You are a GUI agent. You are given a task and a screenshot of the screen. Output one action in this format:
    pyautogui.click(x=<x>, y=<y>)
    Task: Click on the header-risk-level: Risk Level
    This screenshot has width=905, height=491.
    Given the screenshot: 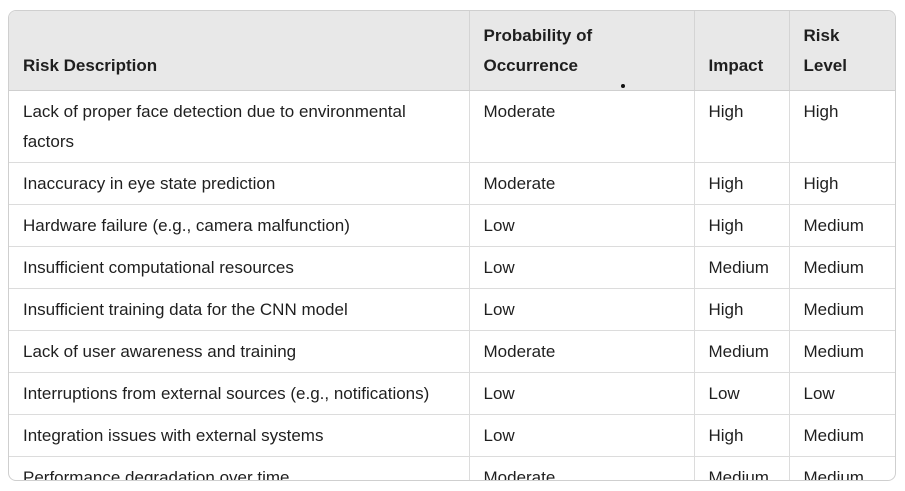 What is the action you would take?
    pyautogui.click(x=842, y=51)
    